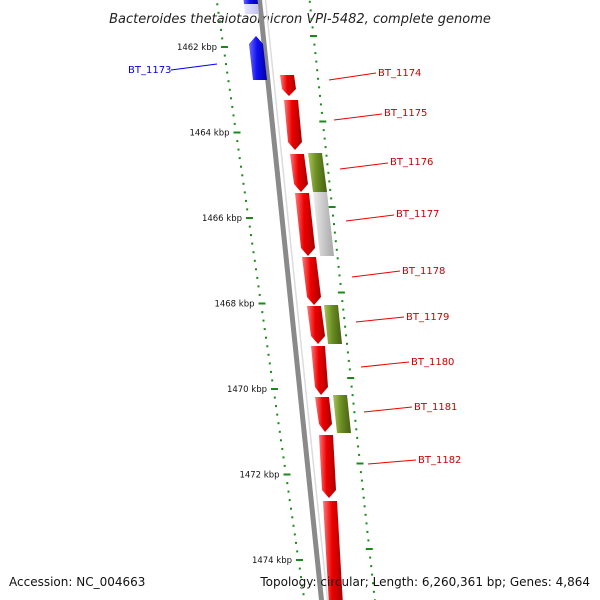 This screenshot has width=600, height=600. I want to click on gene-BT_1181-label: BT_1181, so click(410, 407).